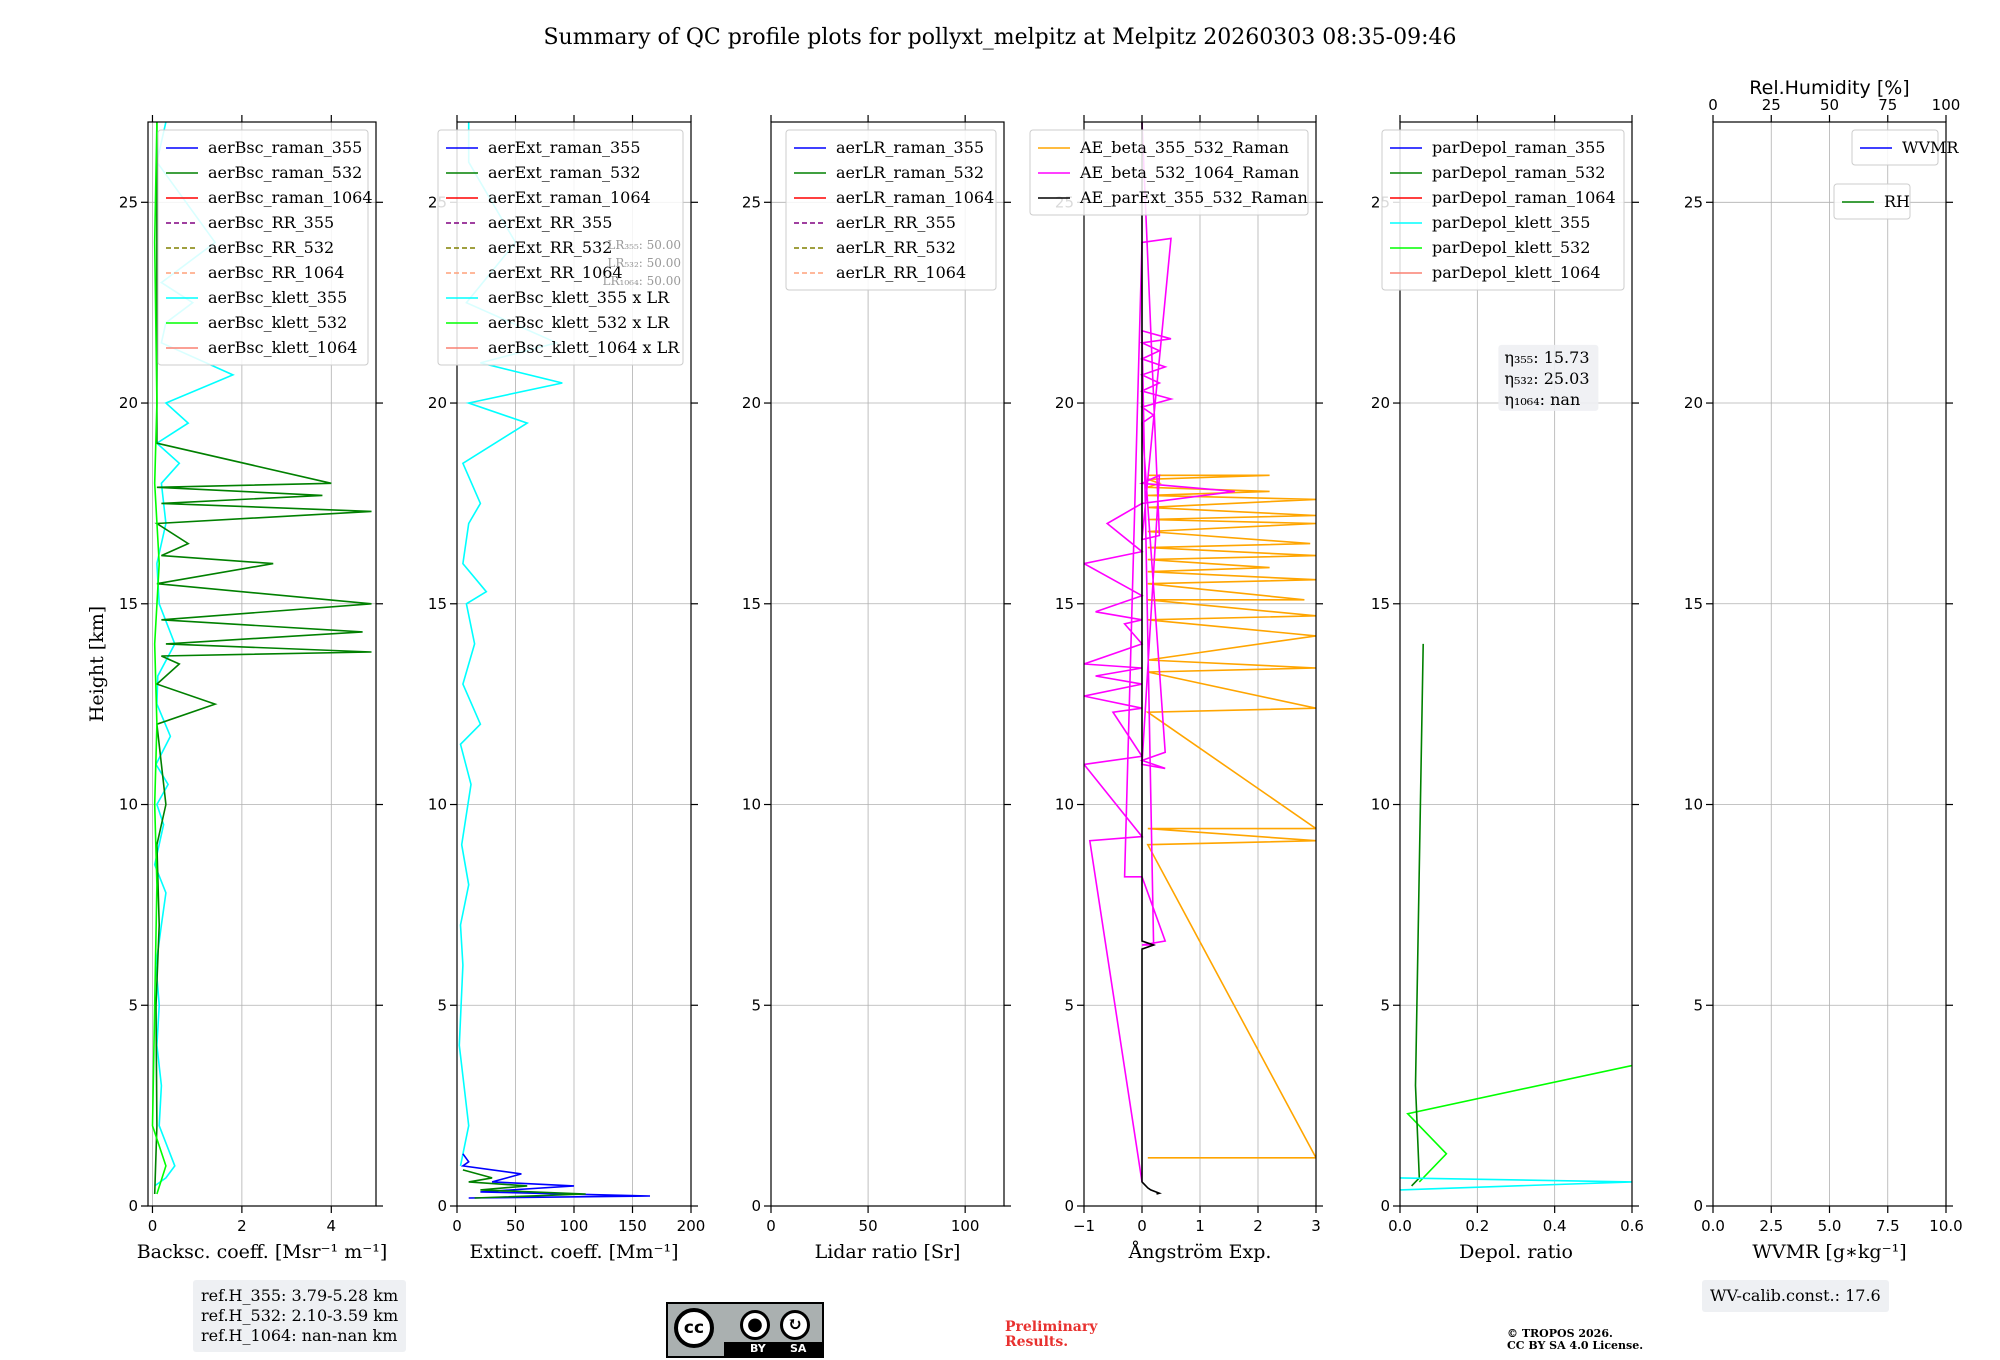 The height and width of the screenshot is (1360, 2000). What do you see at coordinates (901, 272) in the screenshot?
I see `legend-entry: aerLR_RR_1064` at bounding box center [901, 272].